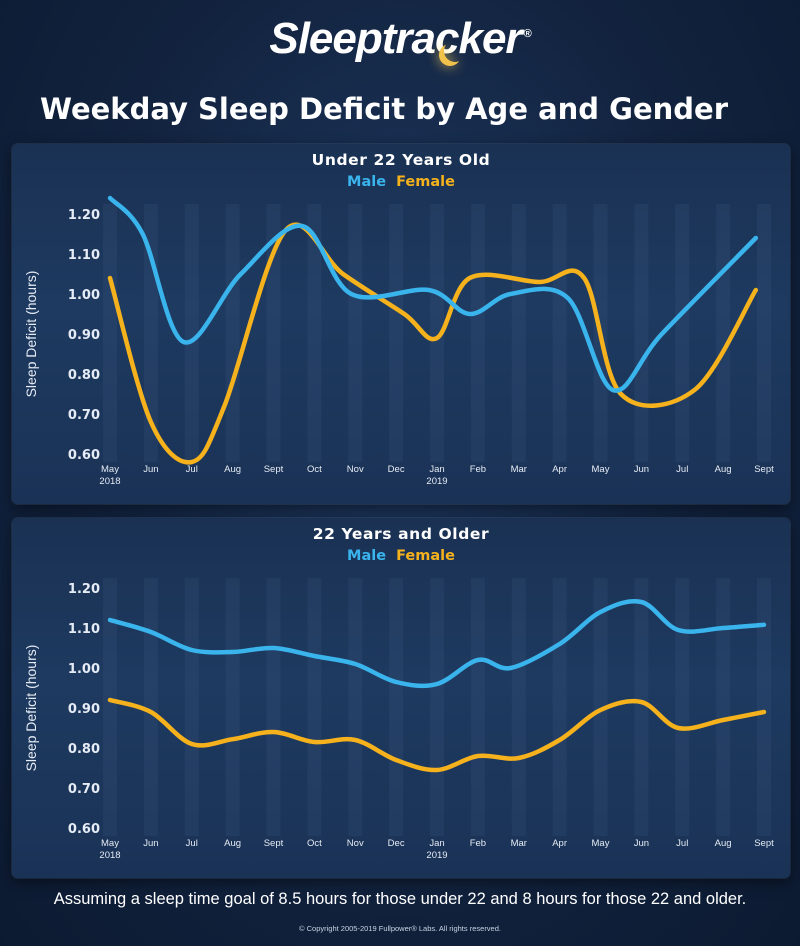 The height and width of the screenshot is (946, 800). I want to click on series-line-male, so click(437, 644).